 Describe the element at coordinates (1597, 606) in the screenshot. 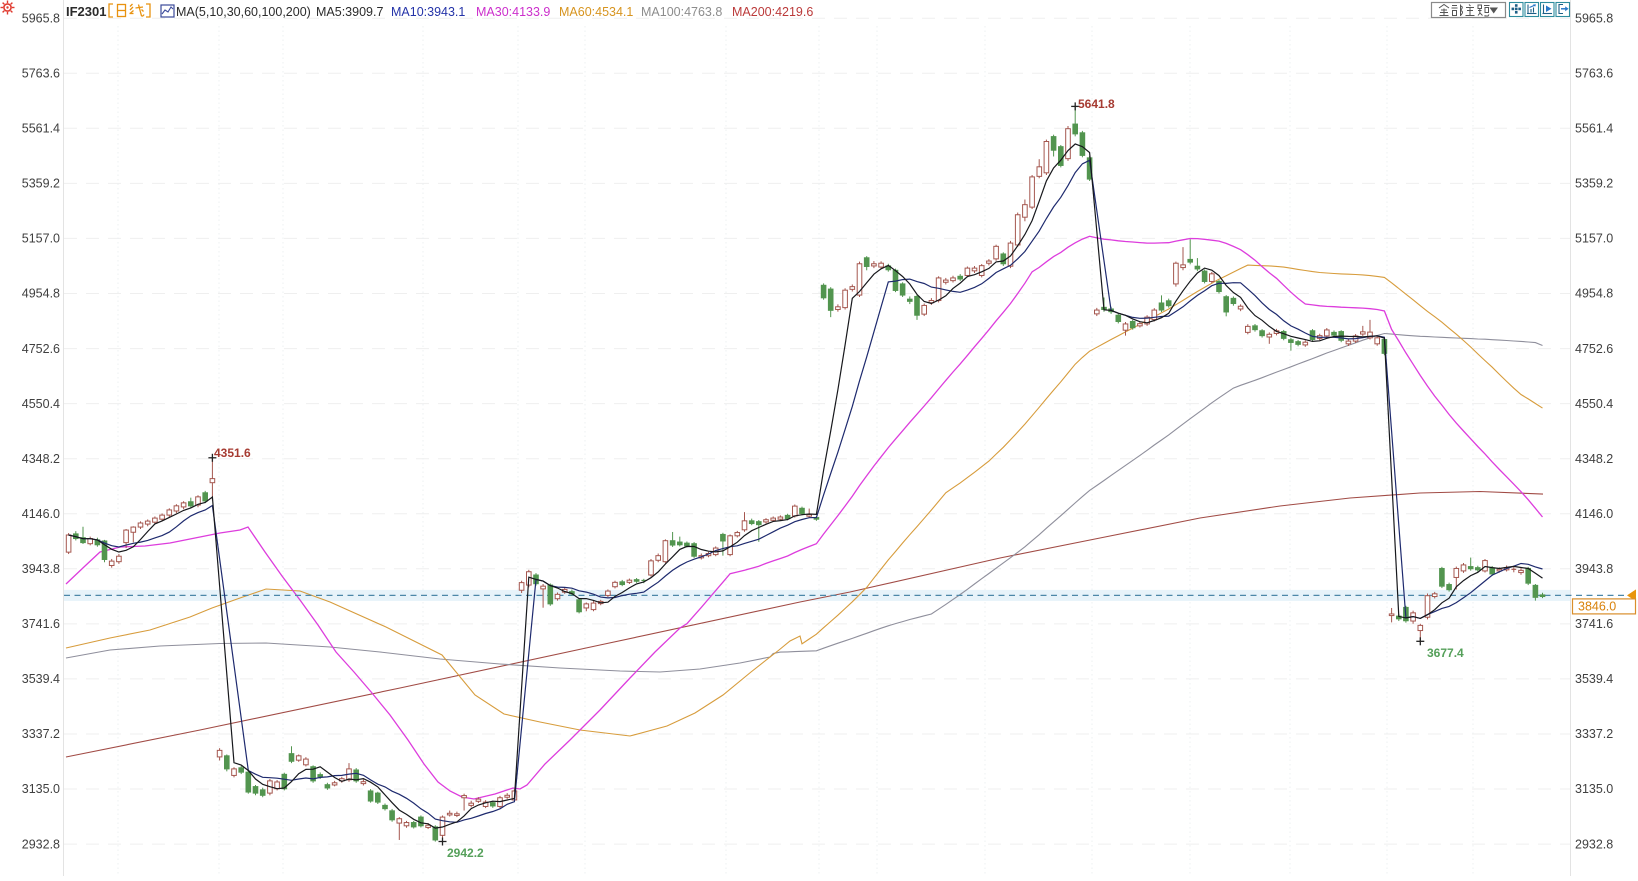

I see `svg-text: 3846.0` at that location.